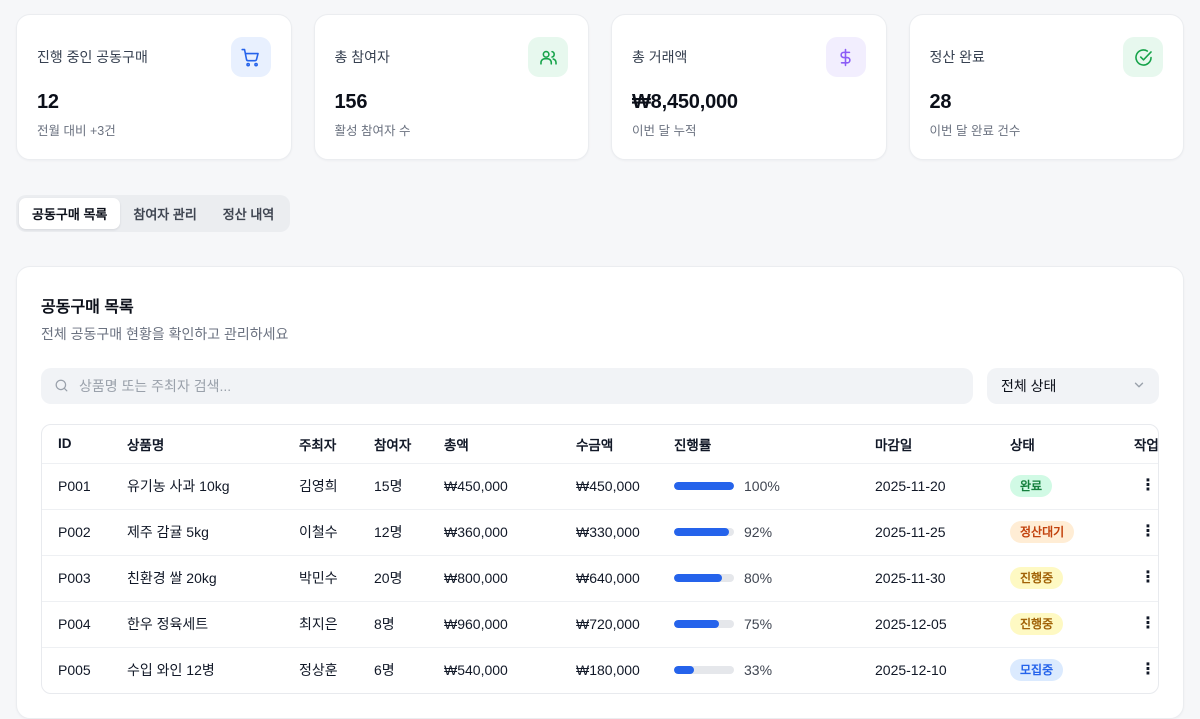 This screenshot has width=1200, height=719. What do you see at coordinates (372, 131) in the screenshot?
I see `stat-subtext: 활성 참여자 수` at bounding box center [372, 131].